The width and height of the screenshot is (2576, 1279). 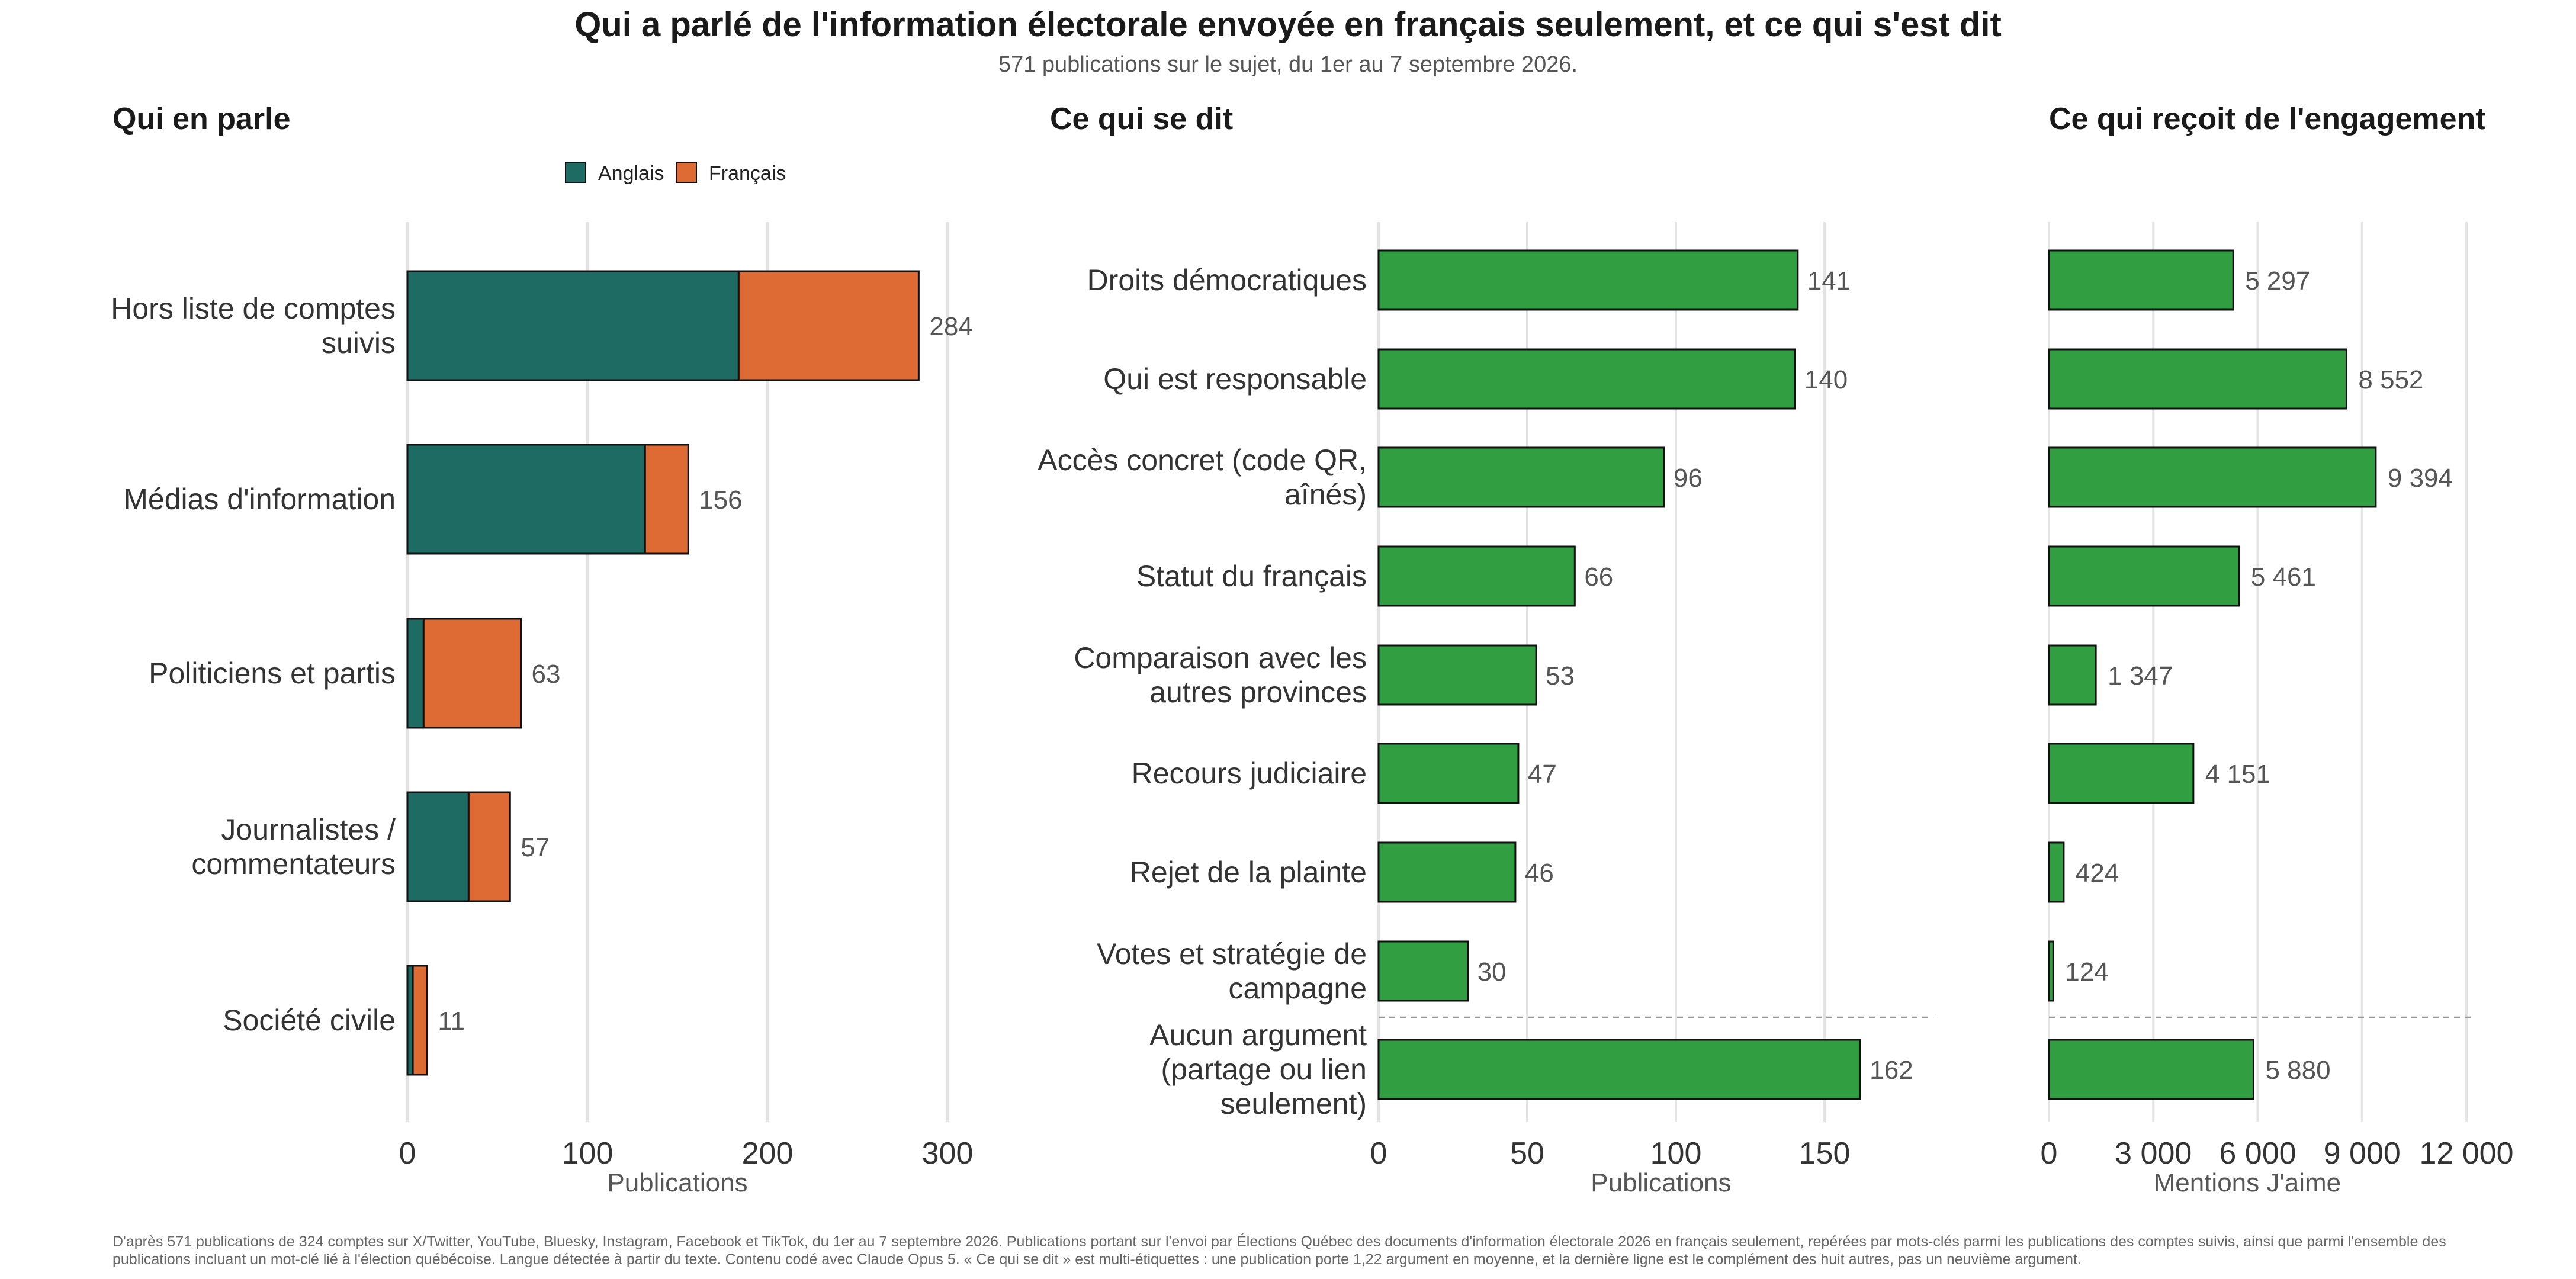 What do you see at coordinates (2086, 971) in the screenshot?
I see `data-label: 124` at bounding box center [2086, 971].